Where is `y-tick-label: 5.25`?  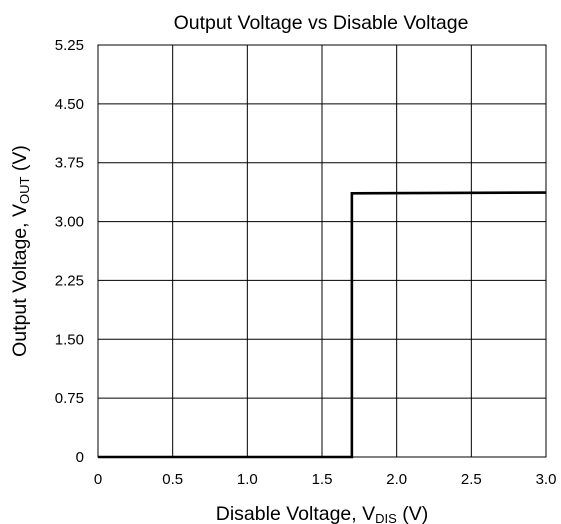
y-tick-label: 5.25 is located at coordinates (69, 45).